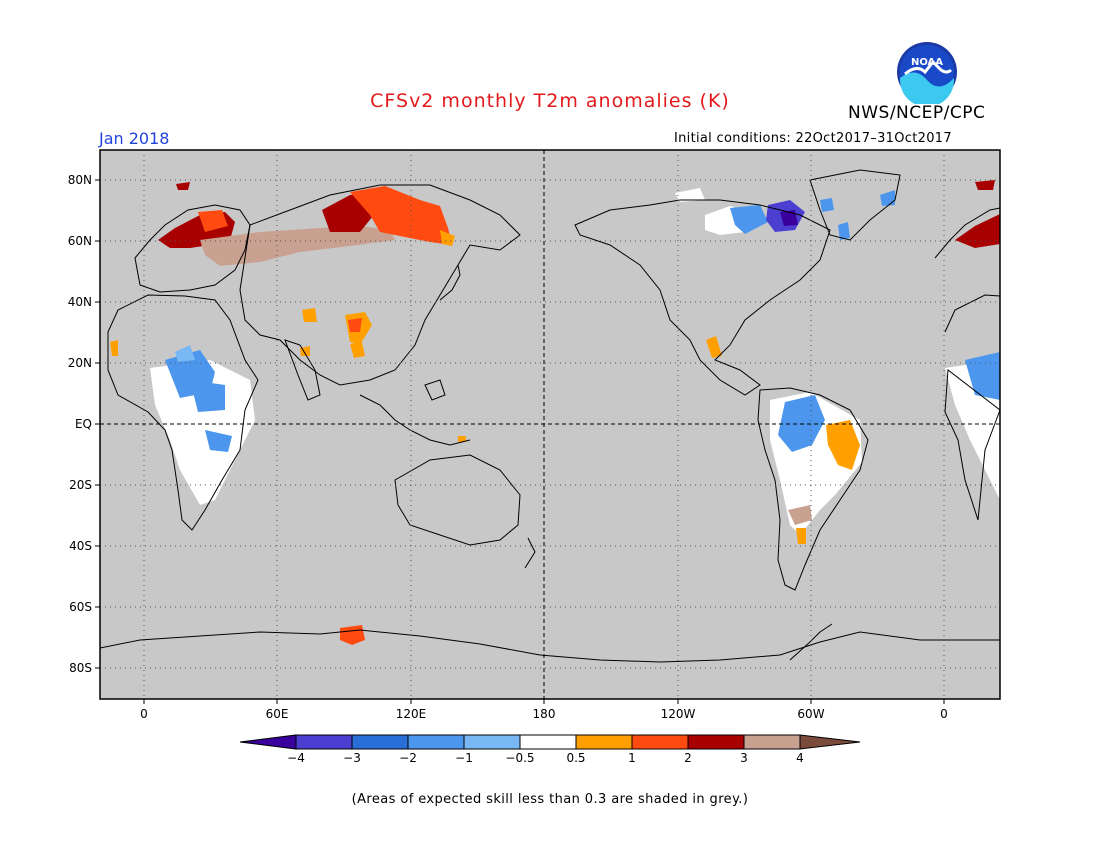 Image resolution: width=1100 pixels, height=850 pixels. Describe the element at coordinates (80, 363) in the screenshot. I see `lat-label-20n: 20N` at that location.